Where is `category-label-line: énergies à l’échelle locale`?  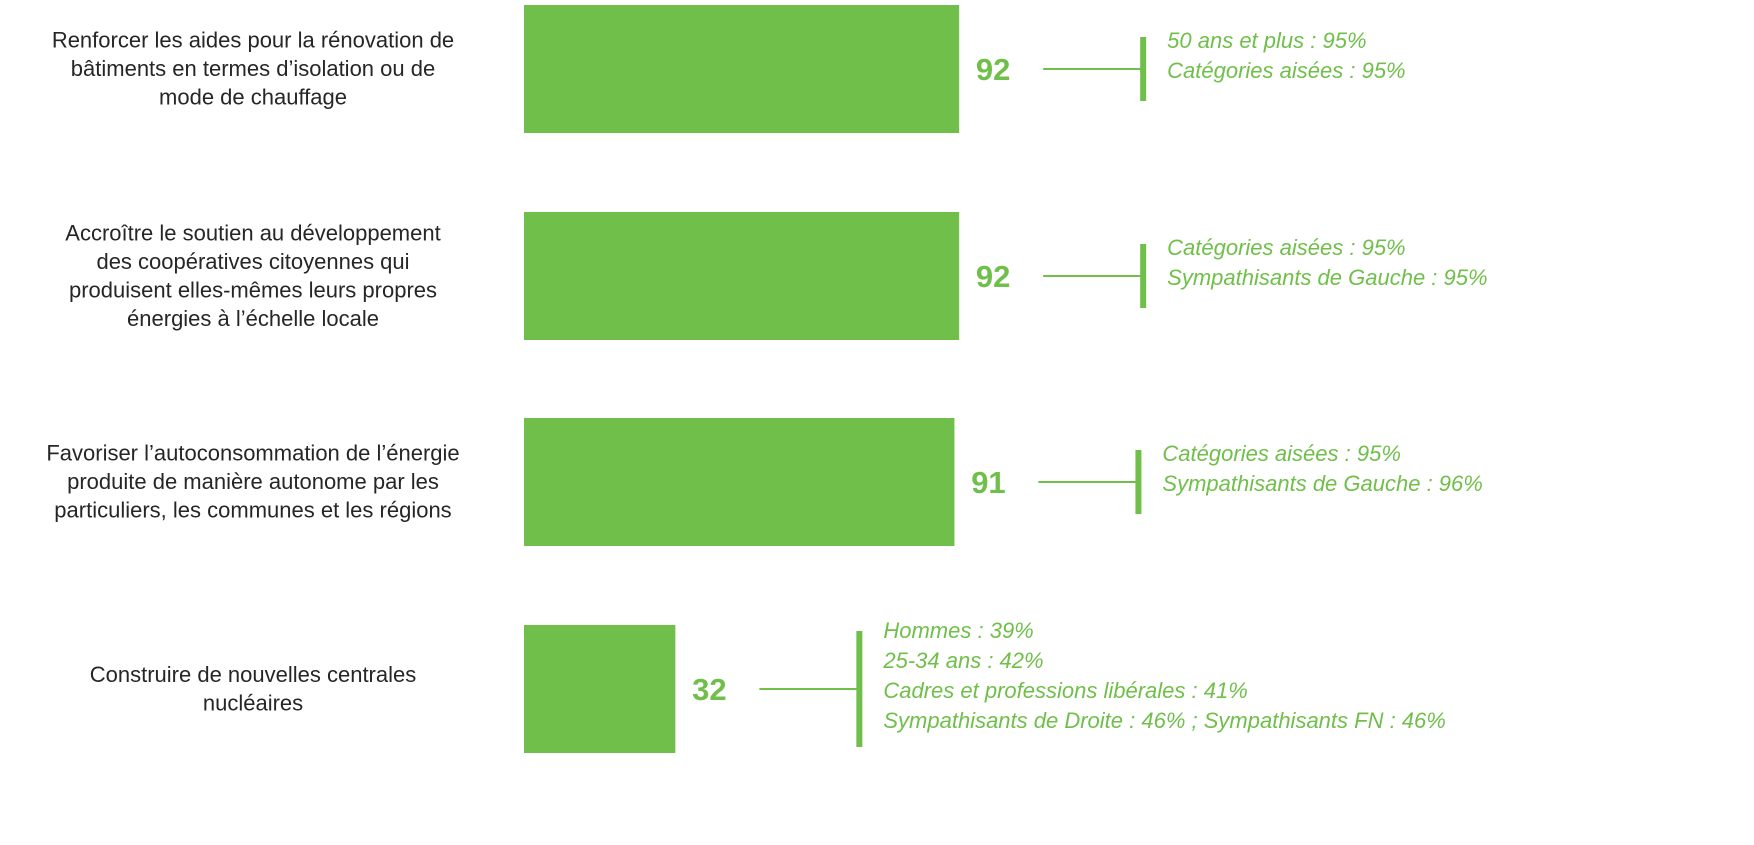 category-label-line: énergies à l’échelle locale is located at coordinates (253, 318).